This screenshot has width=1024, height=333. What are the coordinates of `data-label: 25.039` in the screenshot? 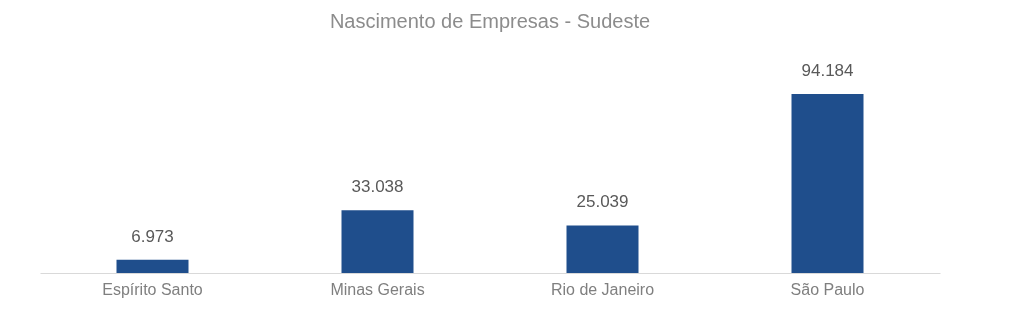 It's located at (602, 202).